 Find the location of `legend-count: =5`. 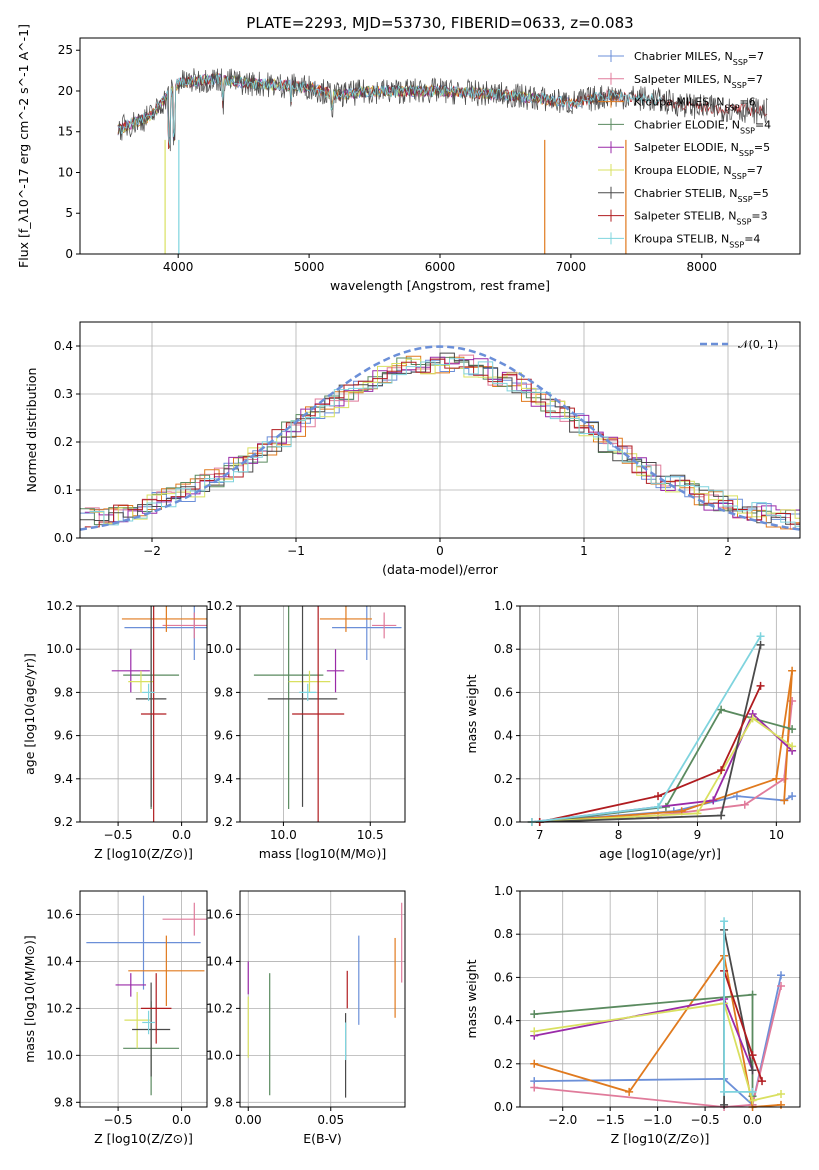

legend-count: =5 is located at coordinates (761, 193).